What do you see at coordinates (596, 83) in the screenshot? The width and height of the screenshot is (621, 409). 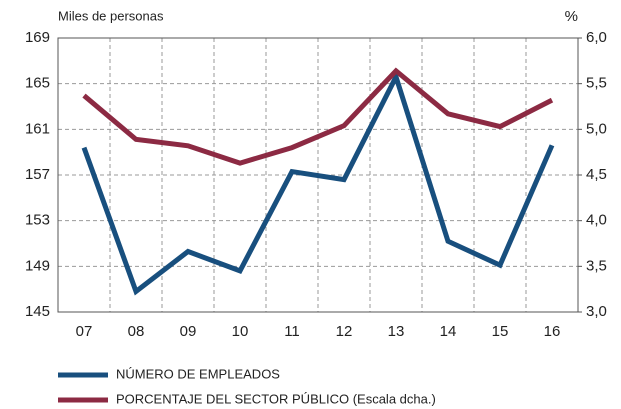 I see `y2-tick-label: 5,5` at bounding box center [596, 83].